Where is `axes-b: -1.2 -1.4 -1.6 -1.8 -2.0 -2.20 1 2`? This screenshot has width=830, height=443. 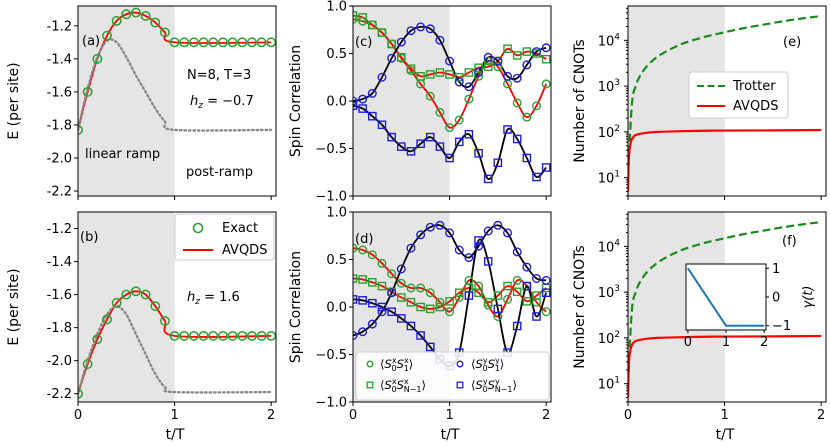 axes-b: -1.2 -1.4 -1.6 -1.8 -2.0 -2.20 1 2 is located at coordinates (161, 322).